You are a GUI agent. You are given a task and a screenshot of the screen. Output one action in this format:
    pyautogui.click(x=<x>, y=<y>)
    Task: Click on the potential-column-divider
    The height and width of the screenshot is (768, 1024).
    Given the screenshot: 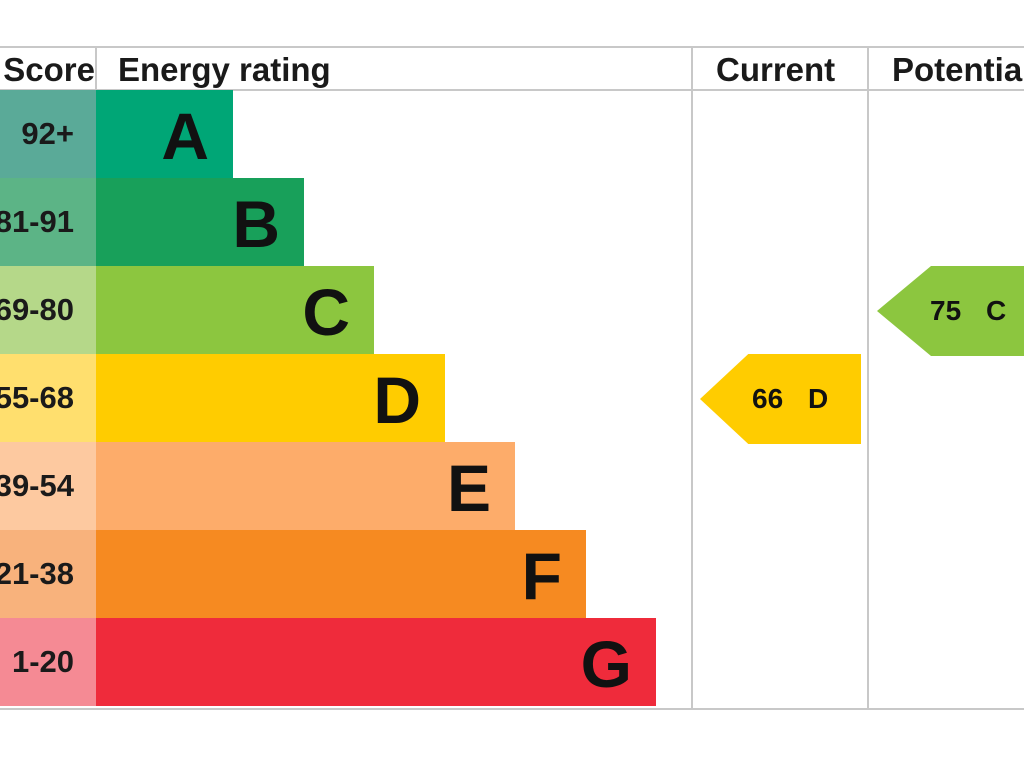 What is the action you would take?
    pyautogui.click(x=868, y=378)
    